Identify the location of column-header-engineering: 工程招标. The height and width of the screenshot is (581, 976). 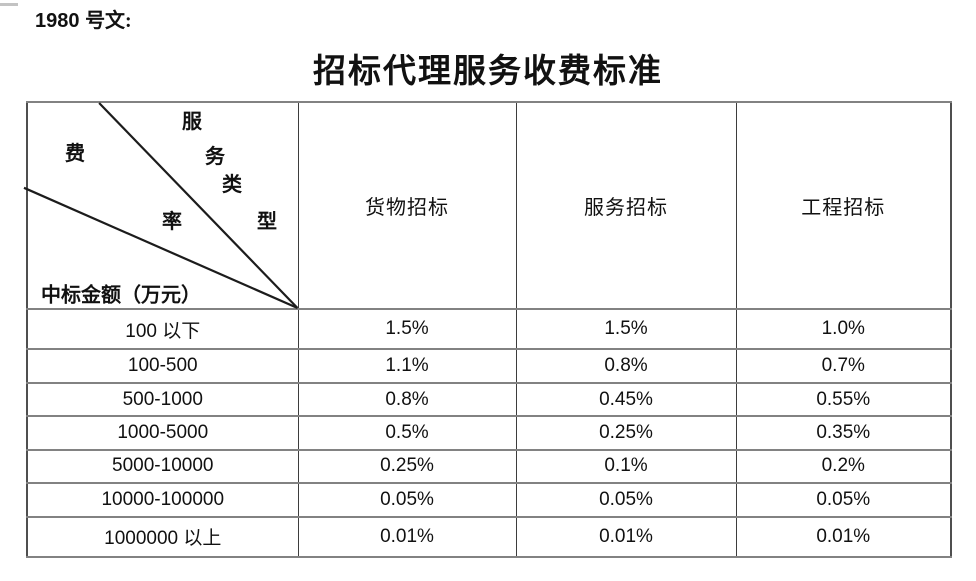
(843, 205).